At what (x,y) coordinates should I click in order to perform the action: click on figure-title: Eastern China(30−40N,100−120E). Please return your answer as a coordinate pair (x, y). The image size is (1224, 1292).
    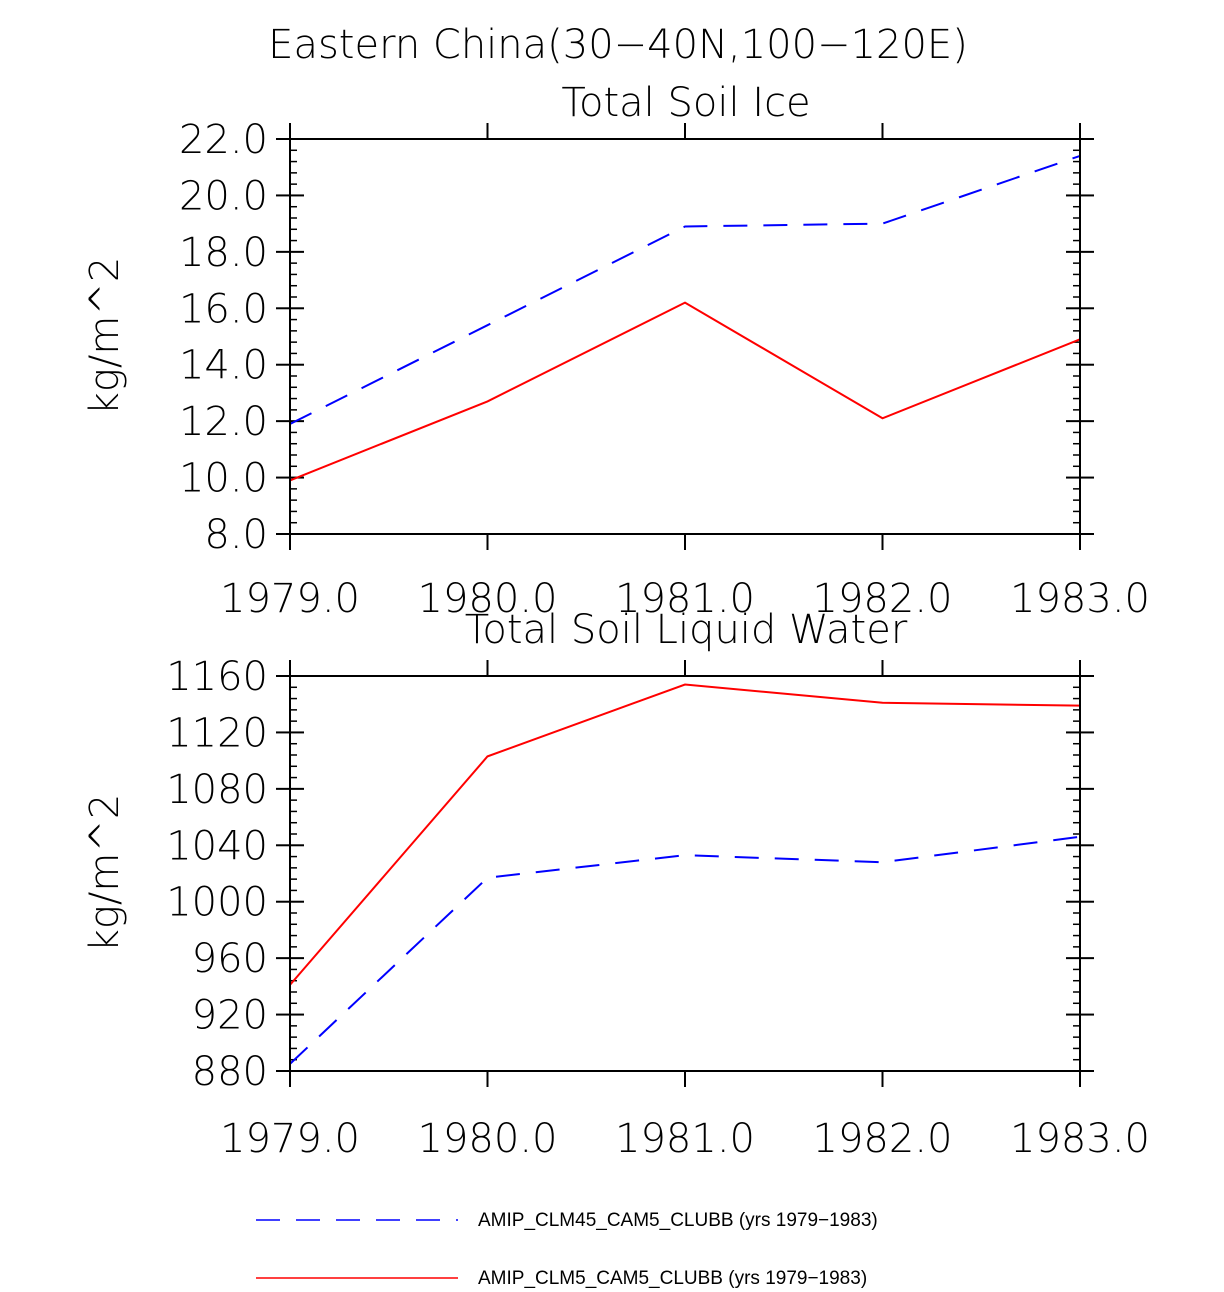
    Looking at the image, I should click on (618, 45).